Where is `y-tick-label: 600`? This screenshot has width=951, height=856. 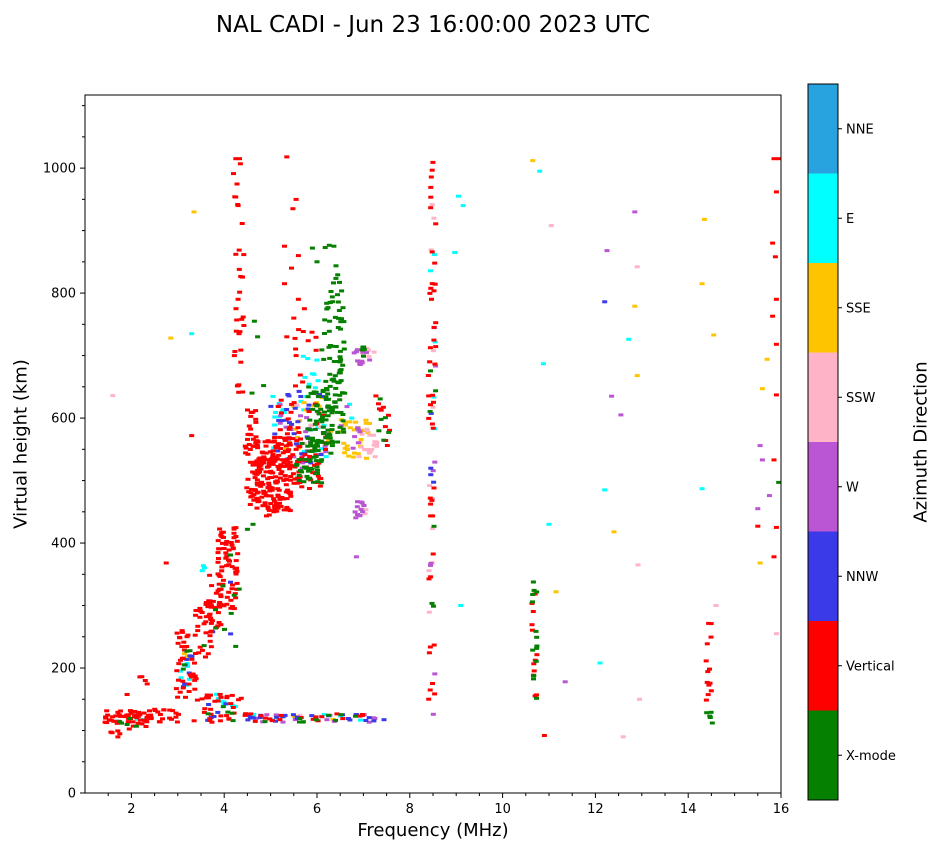
y-tick-label: 600 is located at coordinates (63, 419).